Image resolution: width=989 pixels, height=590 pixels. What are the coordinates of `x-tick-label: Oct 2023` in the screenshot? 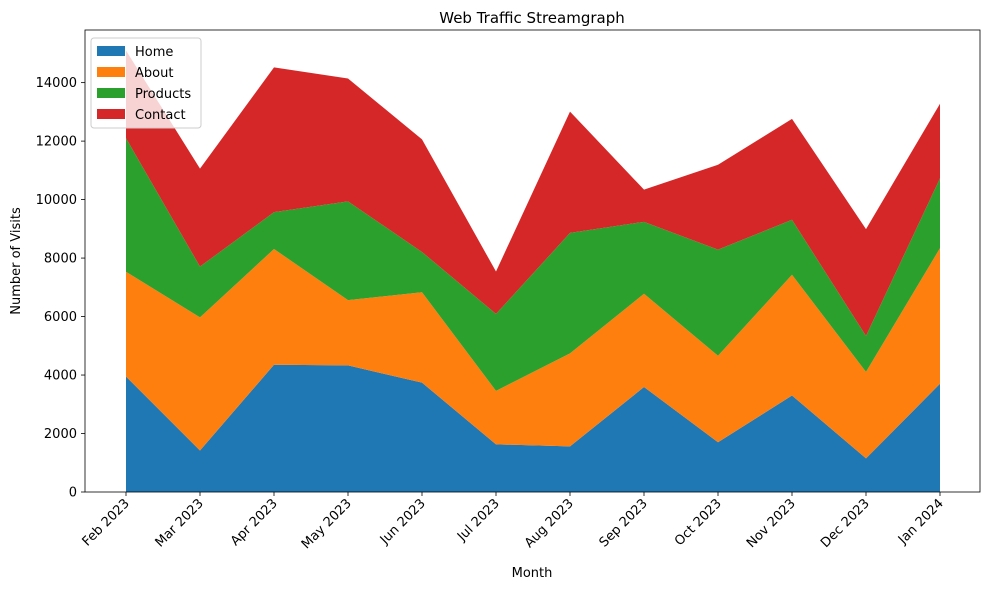 It's located at (698, 522).